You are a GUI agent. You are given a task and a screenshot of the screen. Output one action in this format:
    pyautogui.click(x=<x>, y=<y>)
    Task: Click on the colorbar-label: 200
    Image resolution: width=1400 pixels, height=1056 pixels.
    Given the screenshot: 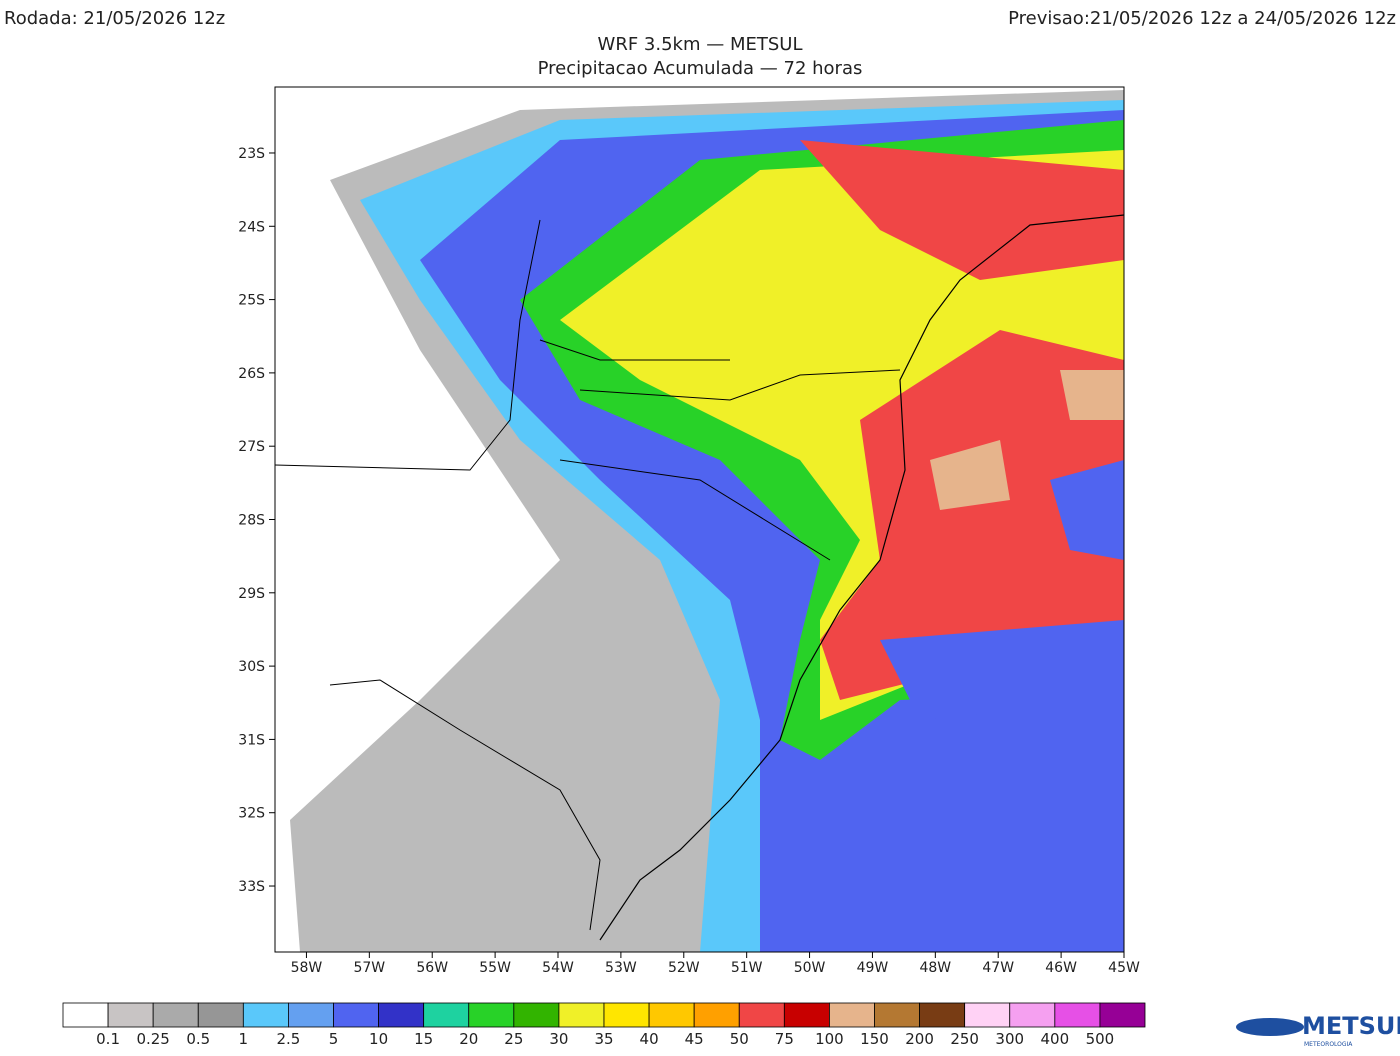 What is the action you would take?
    pyautogui.click(x=919, y=1039)
    